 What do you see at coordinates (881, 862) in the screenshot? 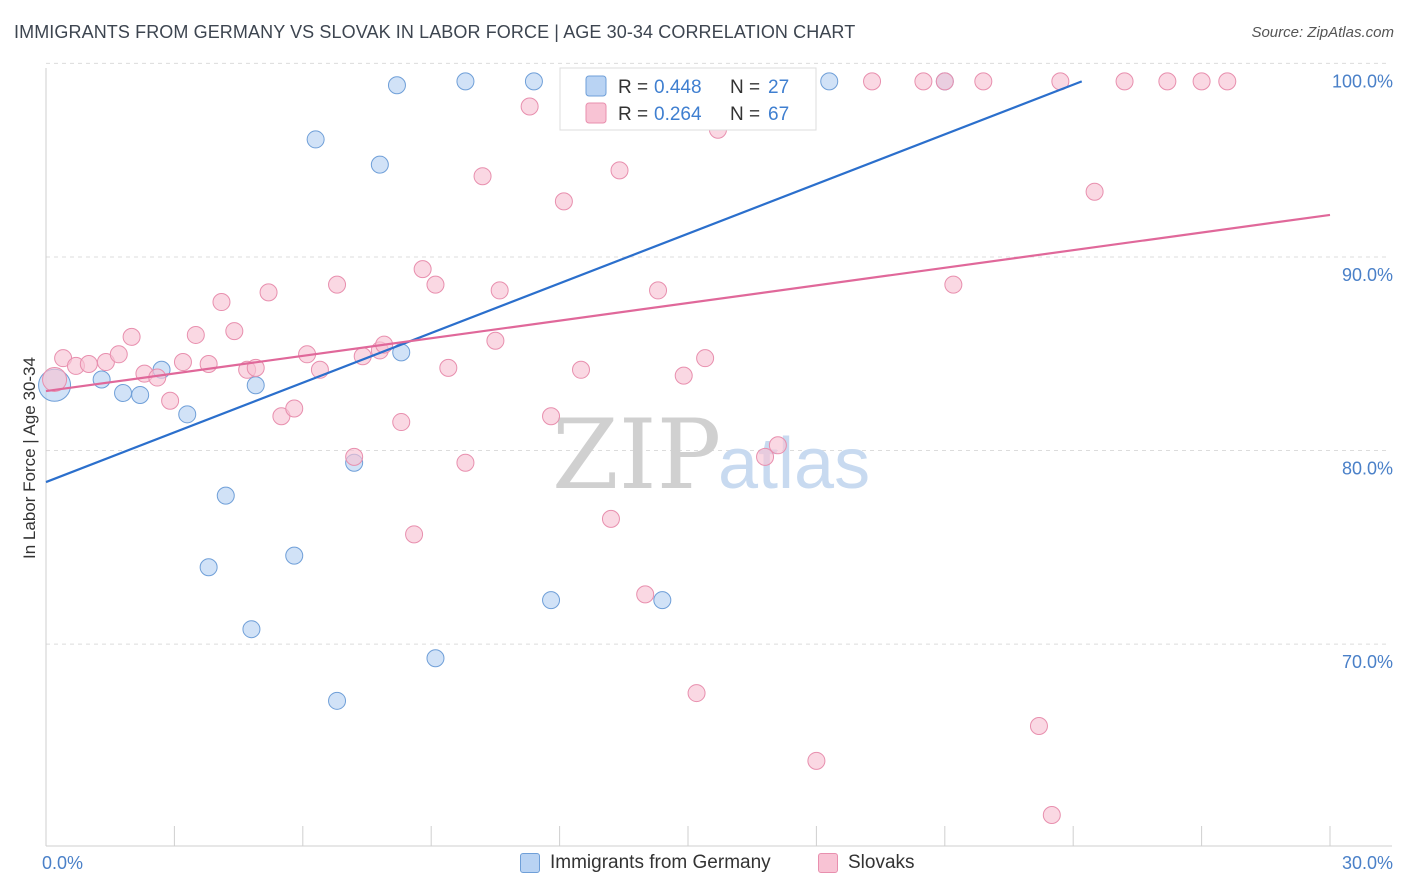
I see `legend-label-slovaks: Slovaks` at bounding box center [881, 862].